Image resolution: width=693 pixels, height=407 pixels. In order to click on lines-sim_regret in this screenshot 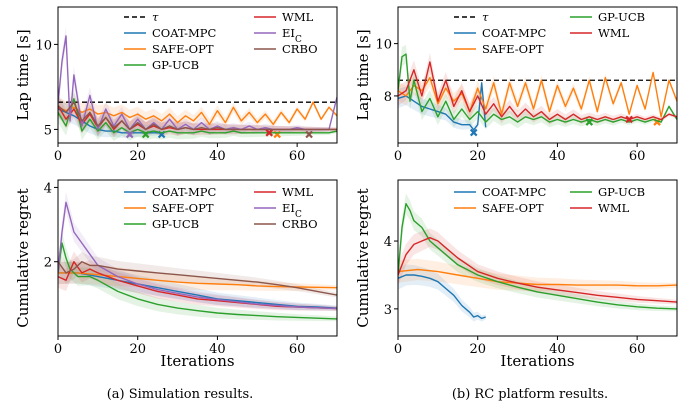, I will do `click(197, 260)`.